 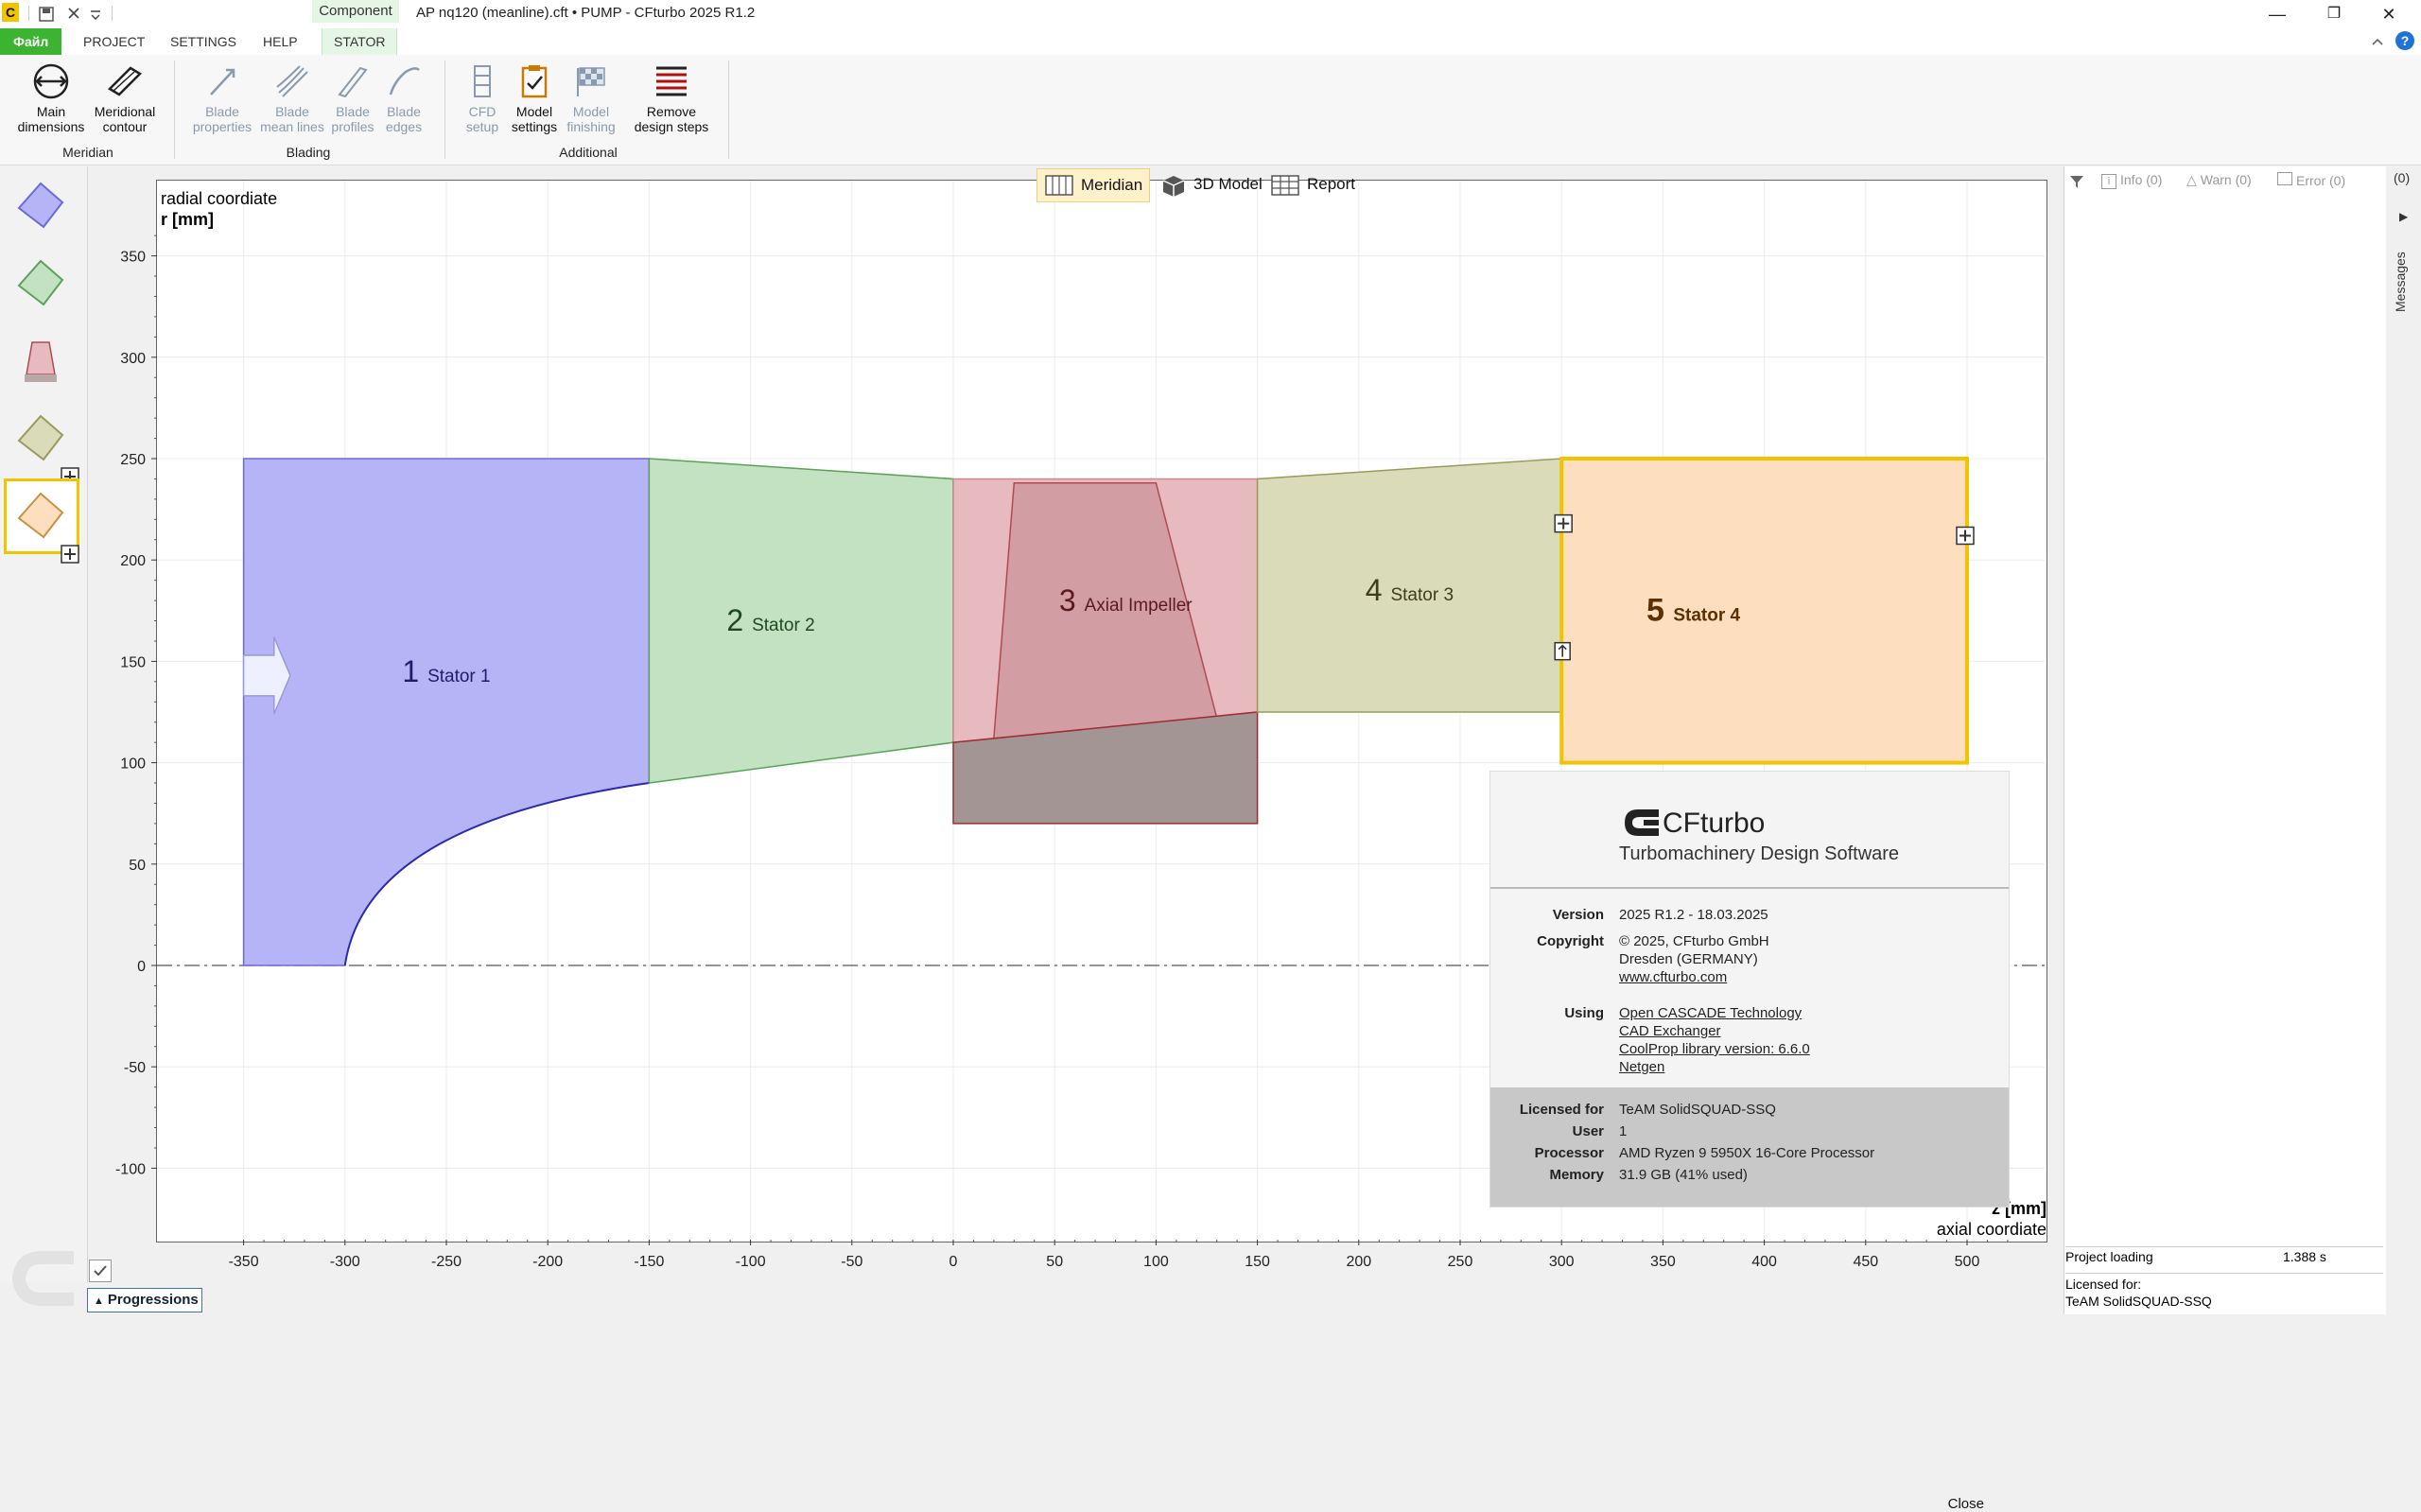 I want to click on app-logo-icon: C, so click(x=10, y=12).